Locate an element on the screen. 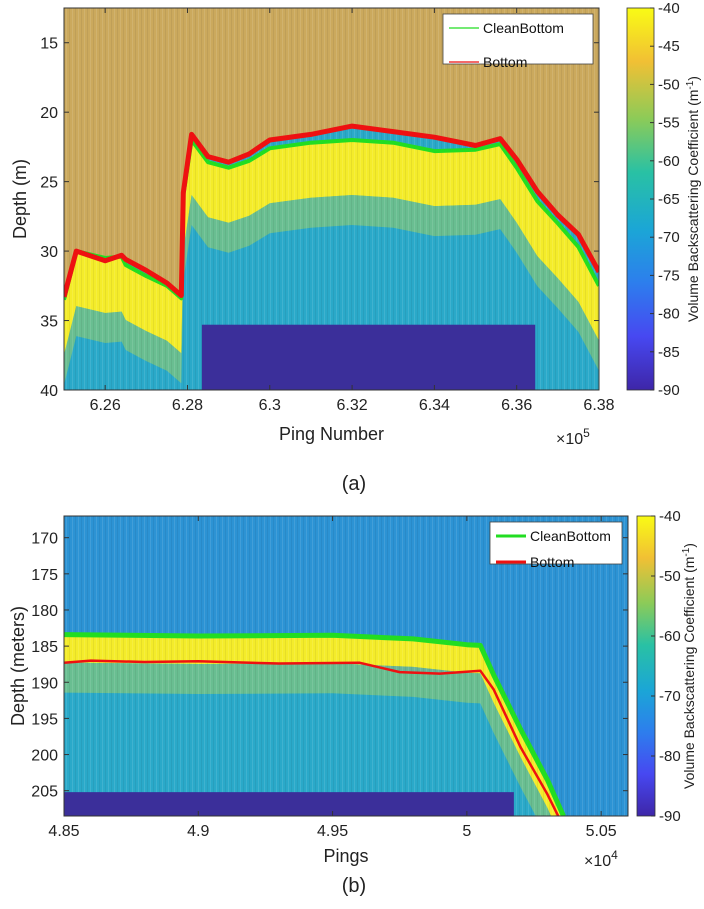 The width and height of the screenshot is (704, 909). y-tick-label: 25 is located at coordinates (49, 183).